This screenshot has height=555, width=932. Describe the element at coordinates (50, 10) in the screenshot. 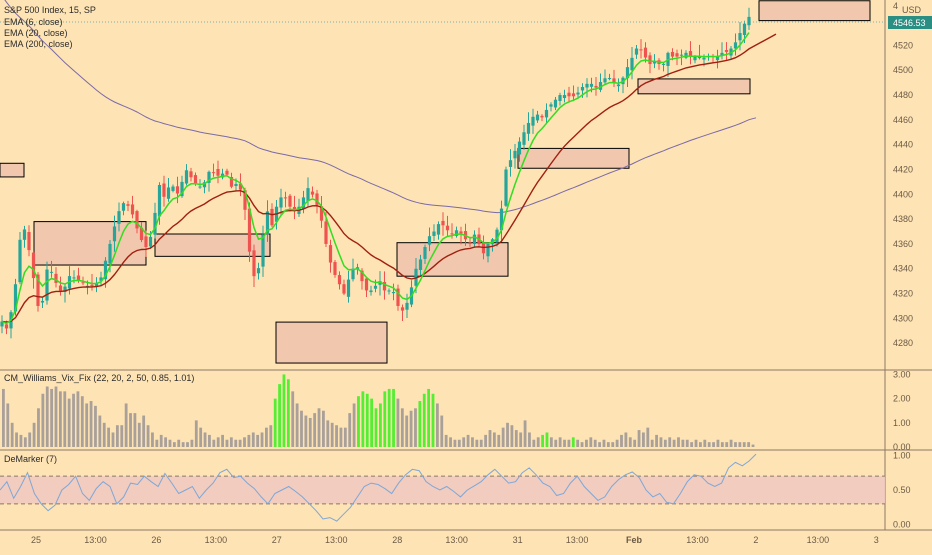

I see `symbol-title: S&P 500 Index, 15, SP` at that location.